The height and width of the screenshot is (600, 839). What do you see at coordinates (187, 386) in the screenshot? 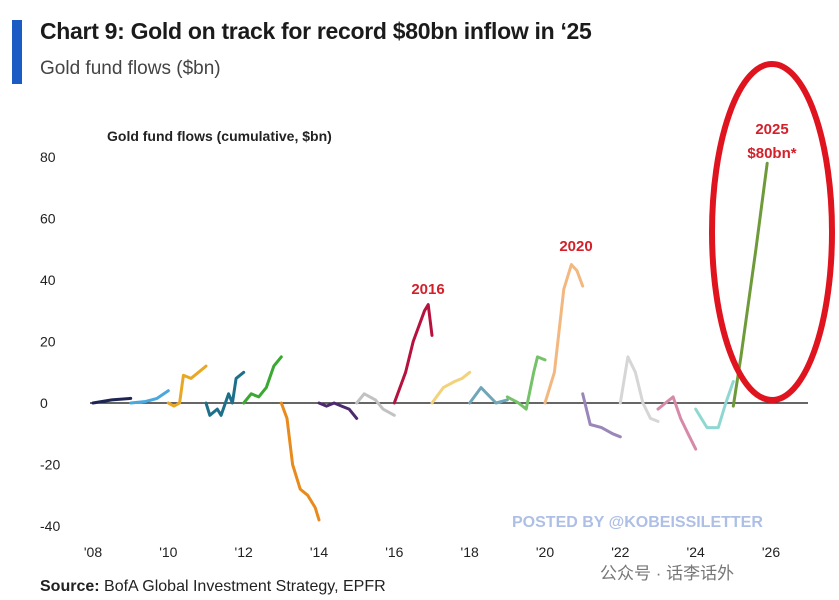
I see `series-line-2010` at bounding box center [187, 386].